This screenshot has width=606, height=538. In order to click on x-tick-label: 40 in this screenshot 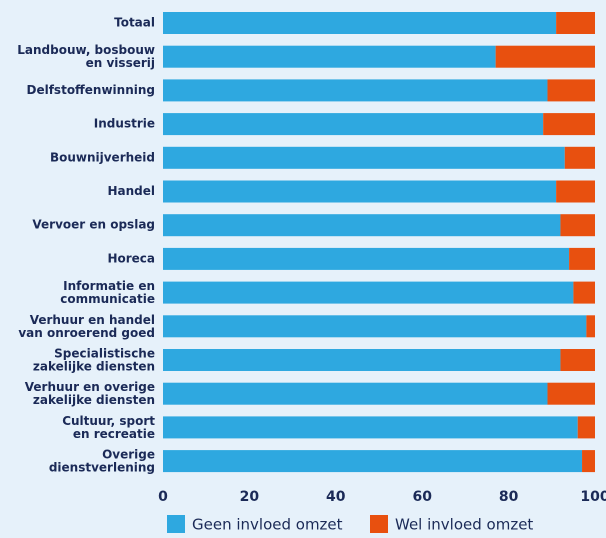, I will do `click(336, 497)`.